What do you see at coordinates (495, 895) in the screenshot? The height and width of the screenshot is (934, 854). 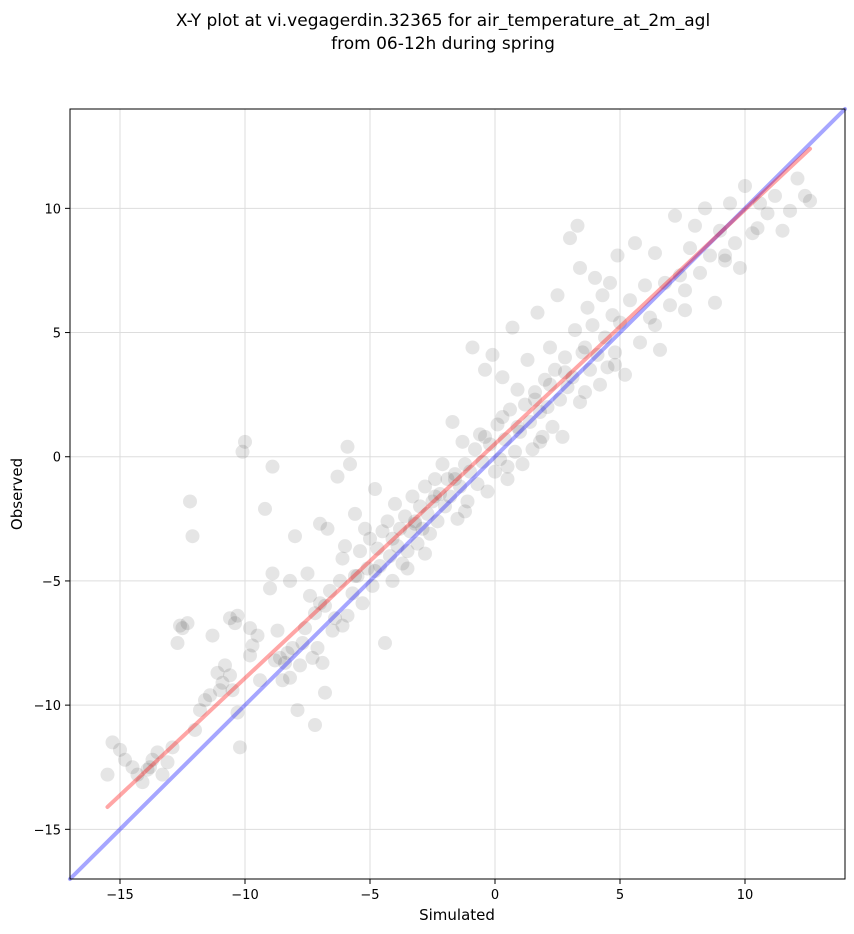 I see `x-tick-label-3: 0` at bounding box center [495, 895].